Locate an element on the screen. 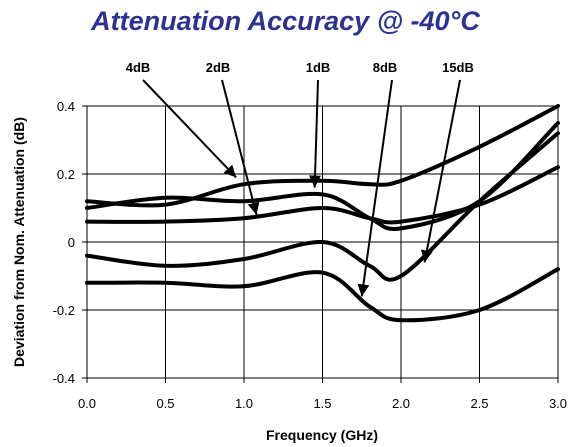 The image size is (571, 447). y-tick-label: 0.2 is located at coordinates (66, 174).